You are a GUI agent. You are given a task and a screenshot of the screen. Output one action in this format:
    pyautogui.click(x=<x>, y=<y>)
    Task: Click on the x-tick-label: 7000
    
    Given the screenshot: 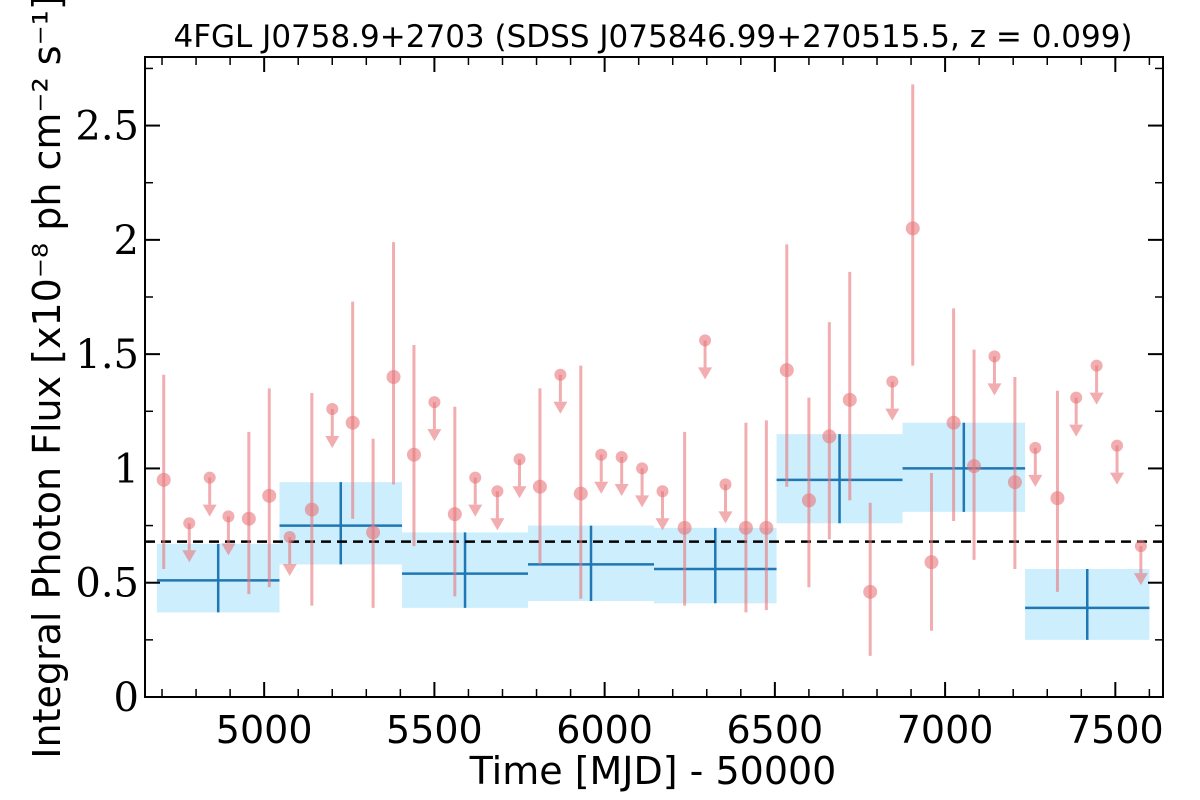 What is the action you would take?
    pyautogui.click(x=945, y=730)
    